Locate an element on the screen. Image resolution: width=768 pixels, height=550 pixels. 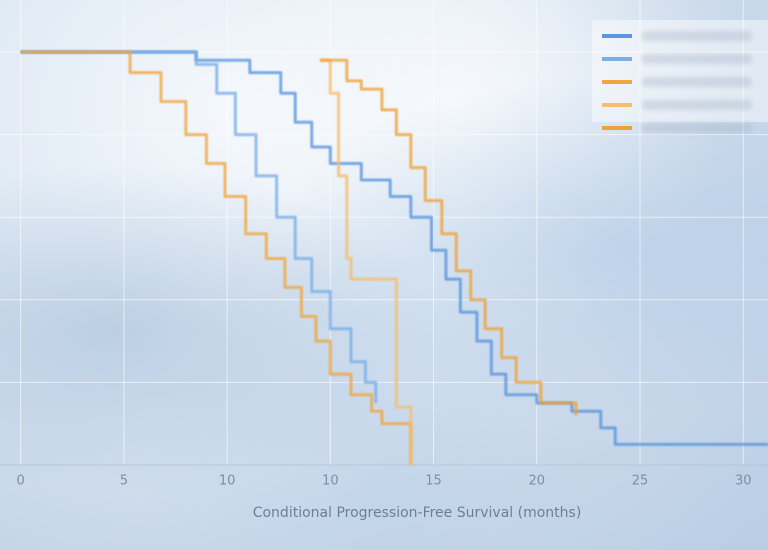
x-tick-label: 5 is located at coordinates (124, 481).